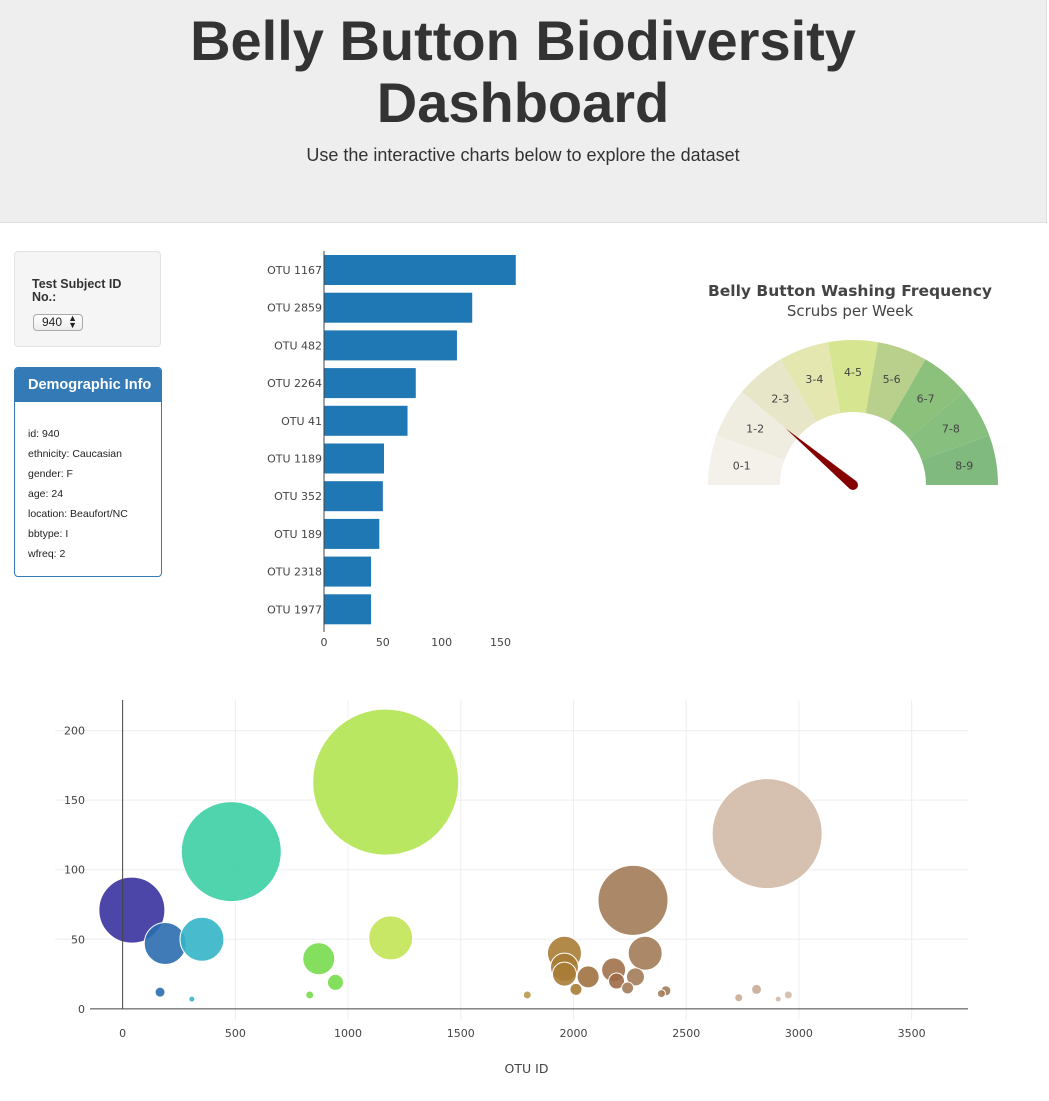 The width and height of the screenshot is (1049, 1101). What do you see at coordinates (523, 102) in the screenshot?
I see `page-title-line2: Dashboard` at bounding box center [523, 102].